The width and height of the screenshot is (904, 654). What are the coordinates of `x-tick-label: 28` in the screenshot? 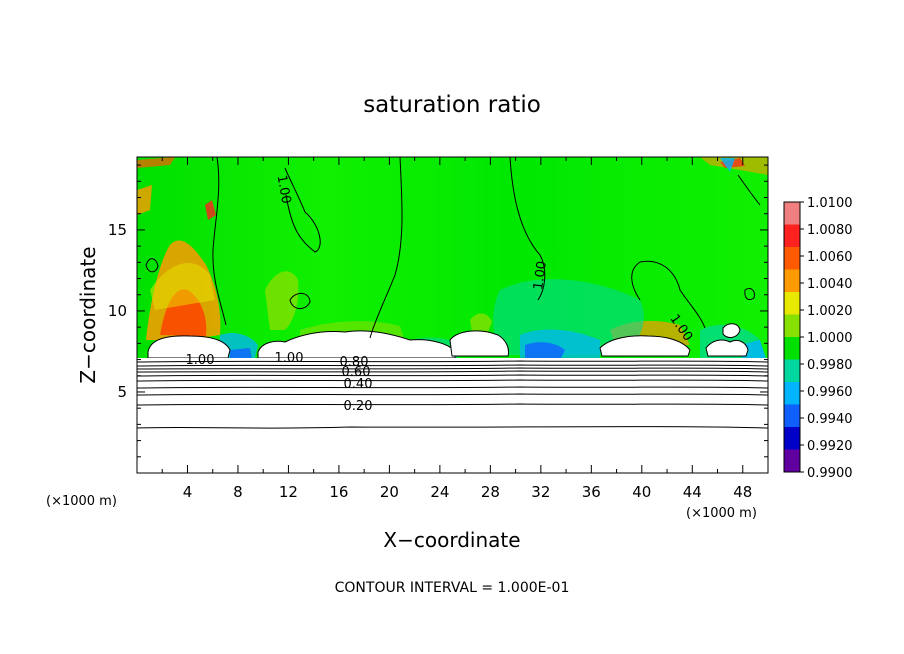 It's located at (490, 492).